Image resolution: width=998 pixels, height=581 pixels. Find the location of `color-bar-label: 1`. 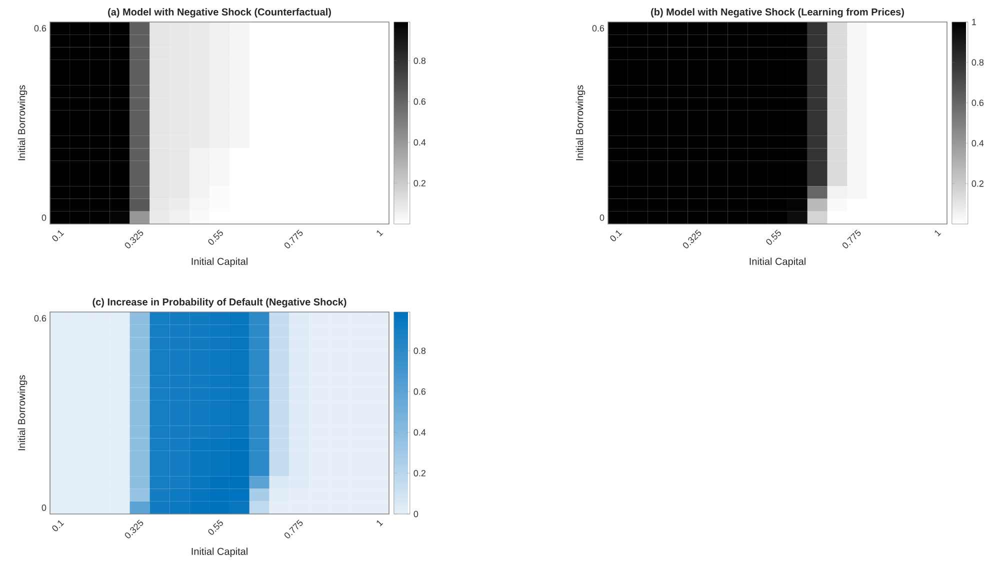

color-bar-label: 1 is located at coordinates (974, 22).